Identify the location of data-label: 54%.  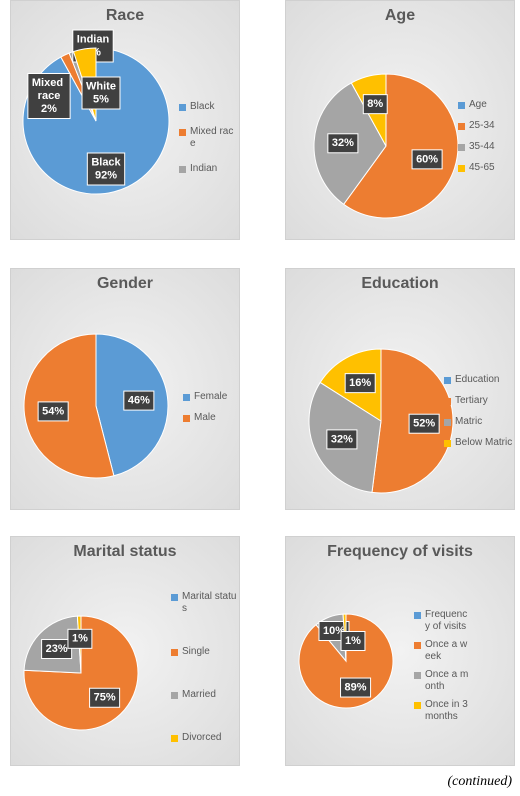
(53, 411).